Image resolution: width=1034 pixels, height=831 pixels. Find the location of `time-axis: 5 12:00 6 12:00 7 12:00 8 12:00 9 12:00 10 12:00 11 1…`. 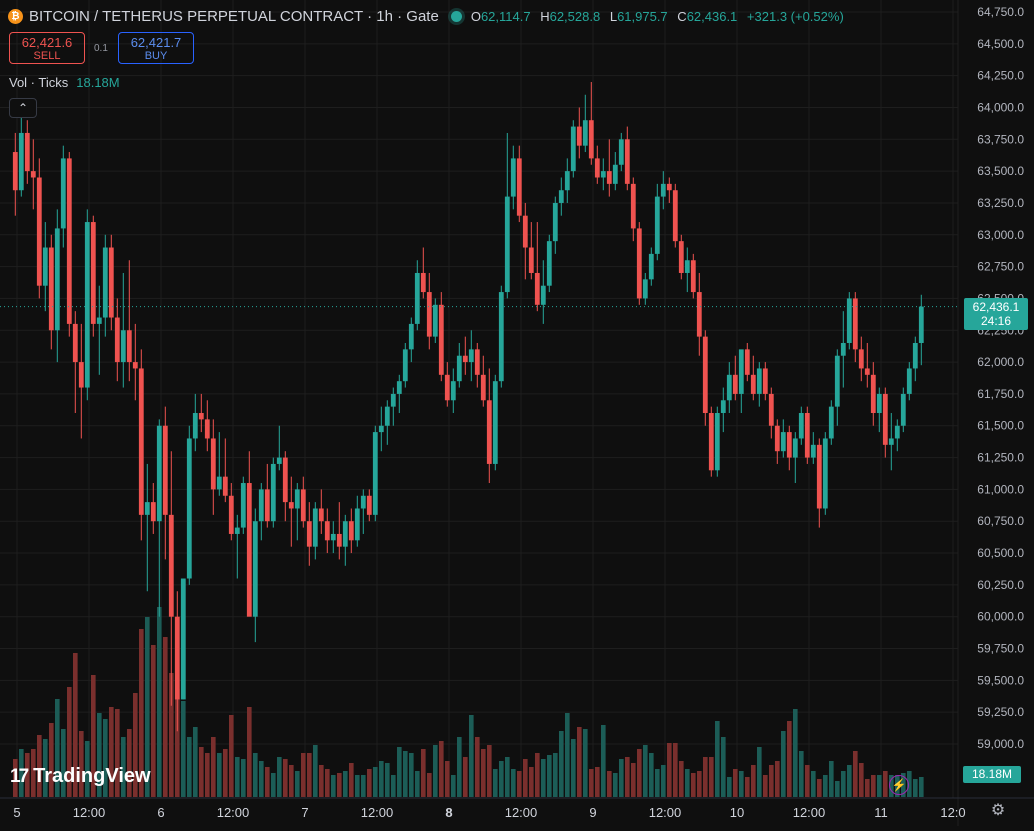

time-axis: 5 12:00 6 12:00 7 12:00 8 12:00 9 12:00 10 12:00 11 1… is located at coordinates (517, 808).